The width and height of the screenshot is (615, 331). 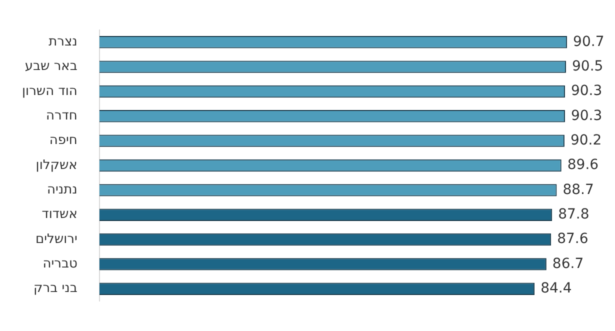 What do you see at coordinates (50, 91) in the screenshot?
I see `y-tick-label: הוד השרון` at bounding box center [50, 91].